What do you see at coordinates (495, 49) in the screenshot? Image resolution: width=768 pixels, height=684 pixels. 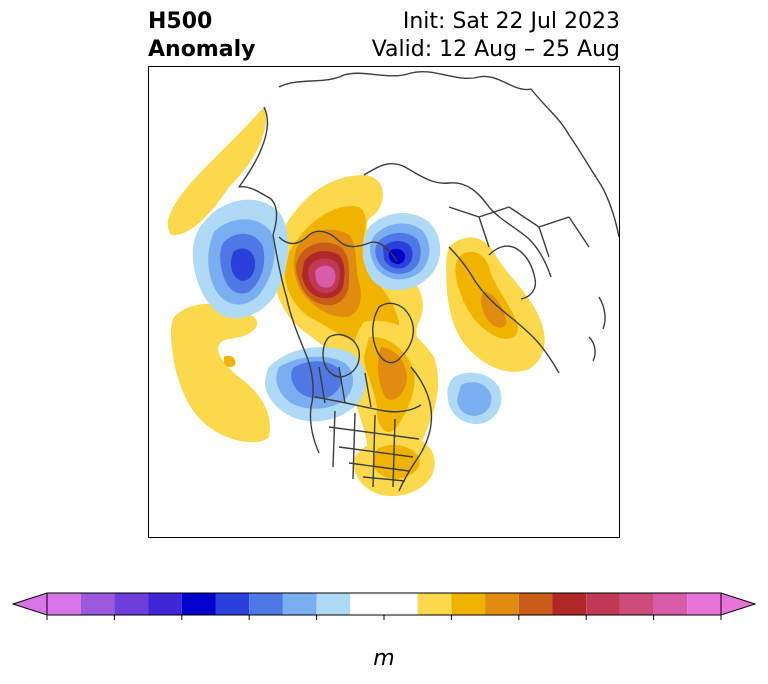 I see `valid-period: Valid: 12 Aug – 25 Aug` at bounding box center [495, 49].